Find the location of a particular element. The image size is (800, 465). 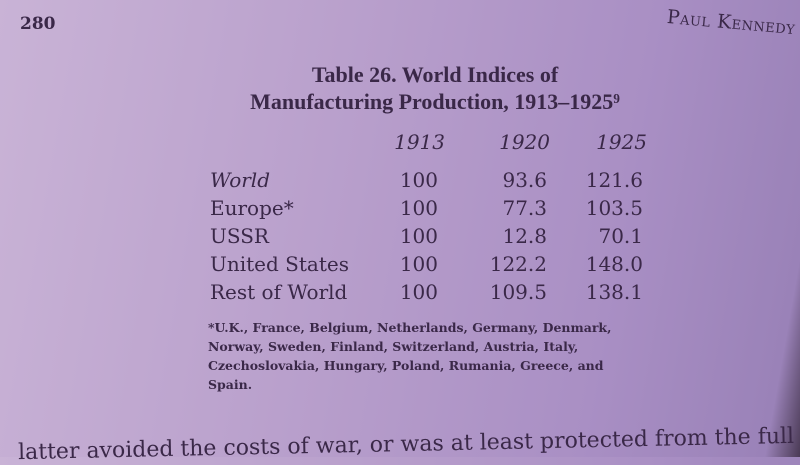

table-cell: 121.6 is located at coordinates (614, 180).